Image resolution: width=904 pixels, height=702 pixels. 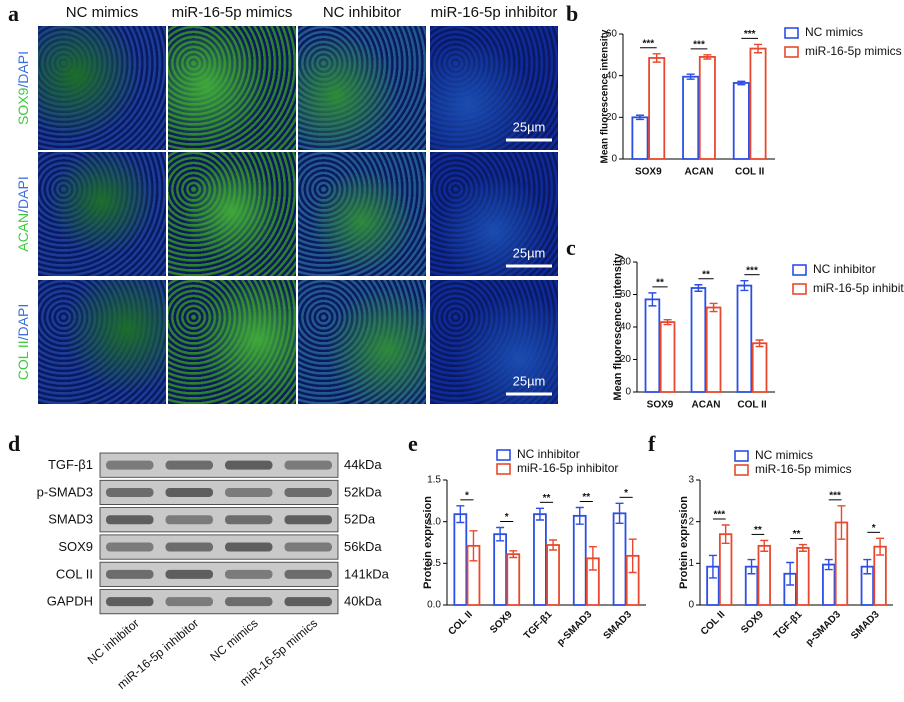 What do you see at coordinates (834, 32) in the screenshot?
I see `legend-label: NC mimics` at bounding box center [834, 32].